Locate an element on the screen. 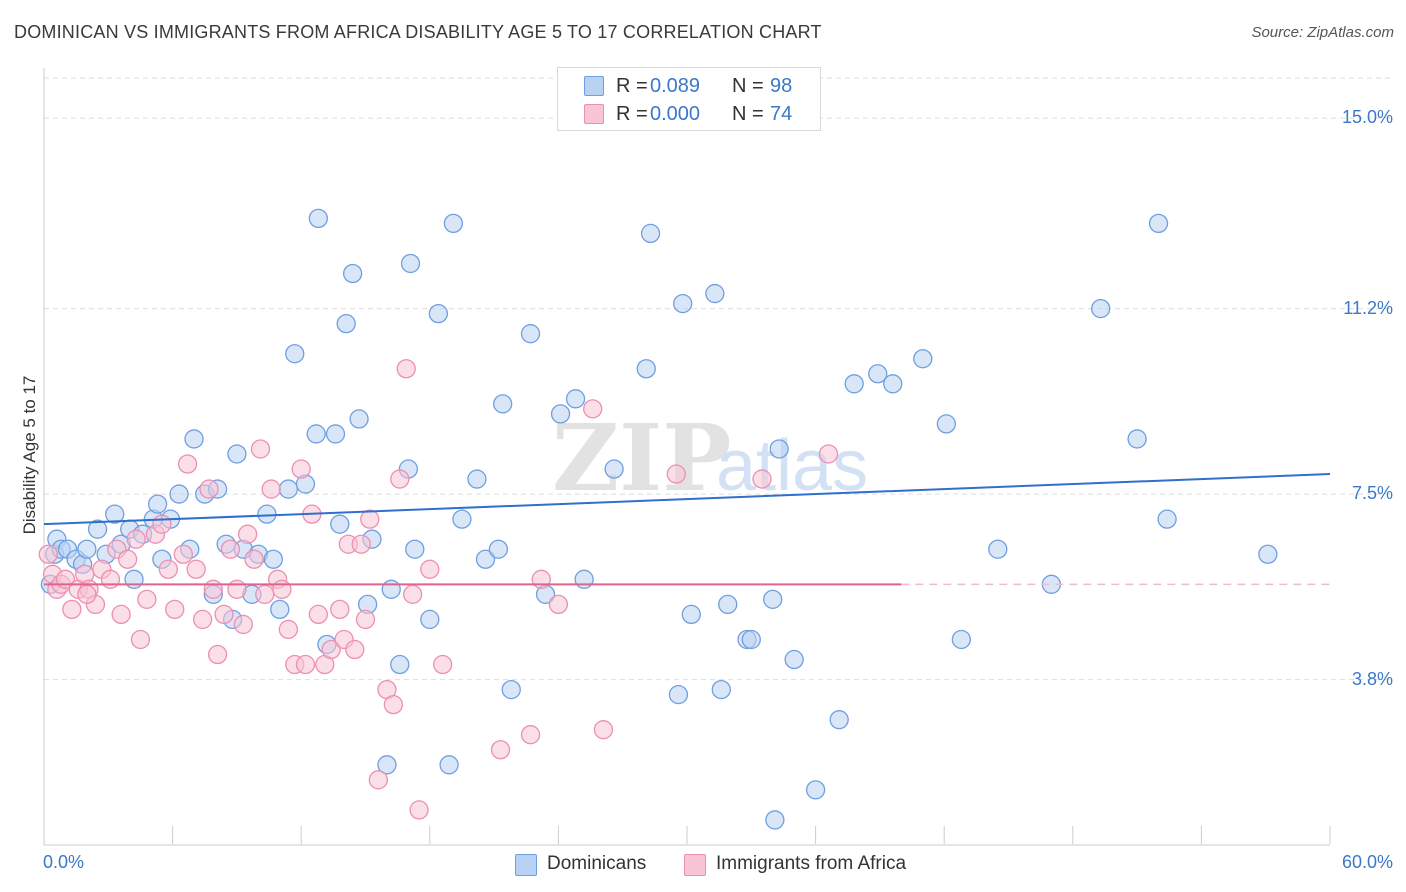 This screenshot has height=892, width=1406. trend-line-dominicans is located at coordinates (687, 499).